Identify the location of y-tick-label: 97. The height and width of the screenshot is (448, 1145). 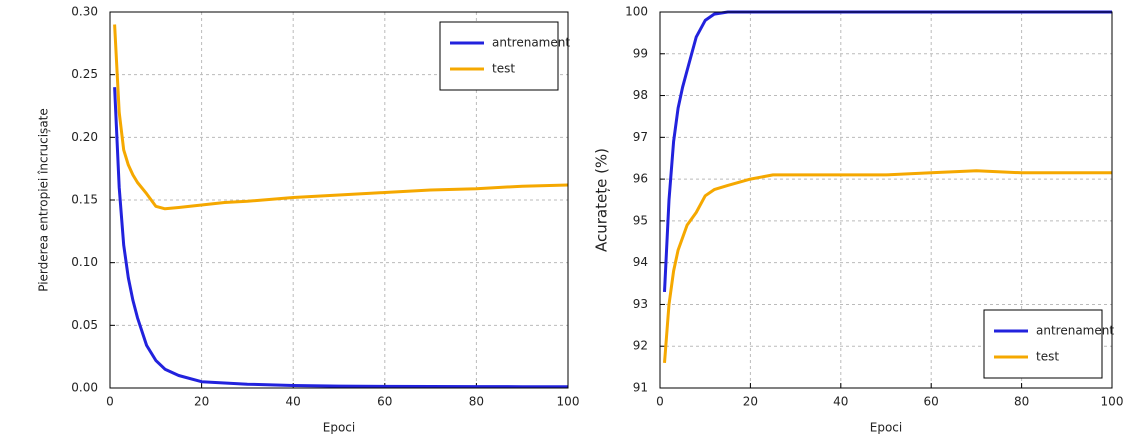
(640, 137).